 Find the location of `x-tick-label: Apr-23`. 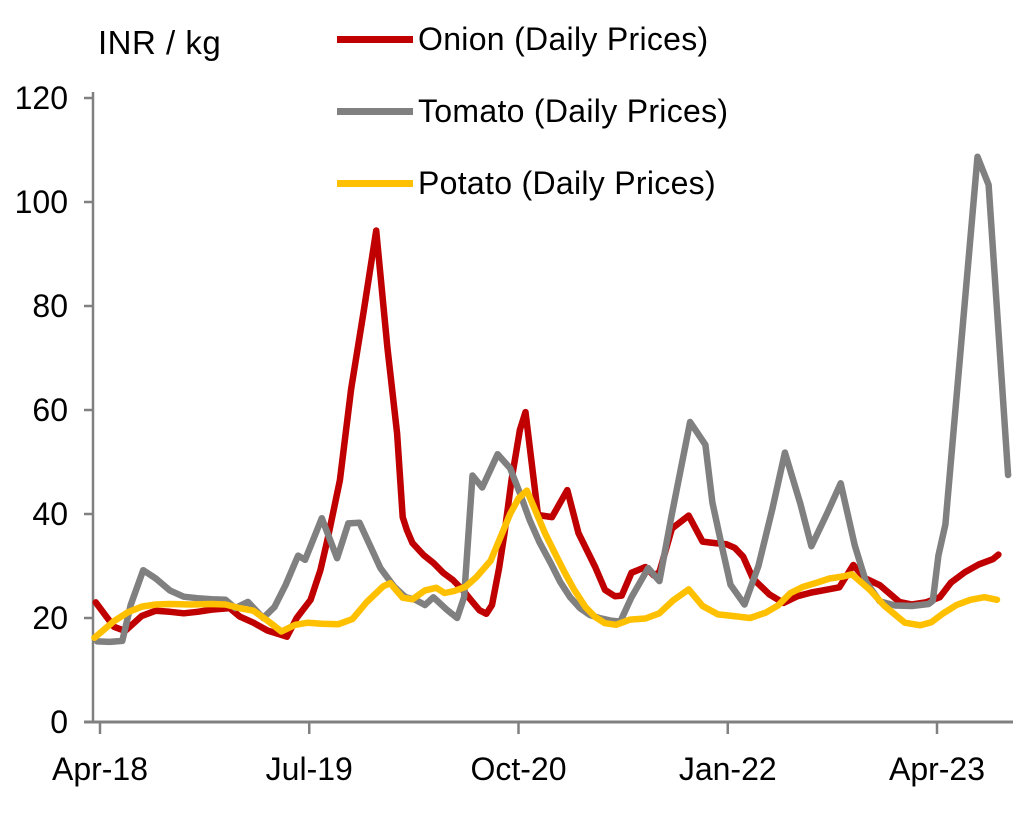

x-tick-label: Apr-23 is located at coordinates (937, 769).